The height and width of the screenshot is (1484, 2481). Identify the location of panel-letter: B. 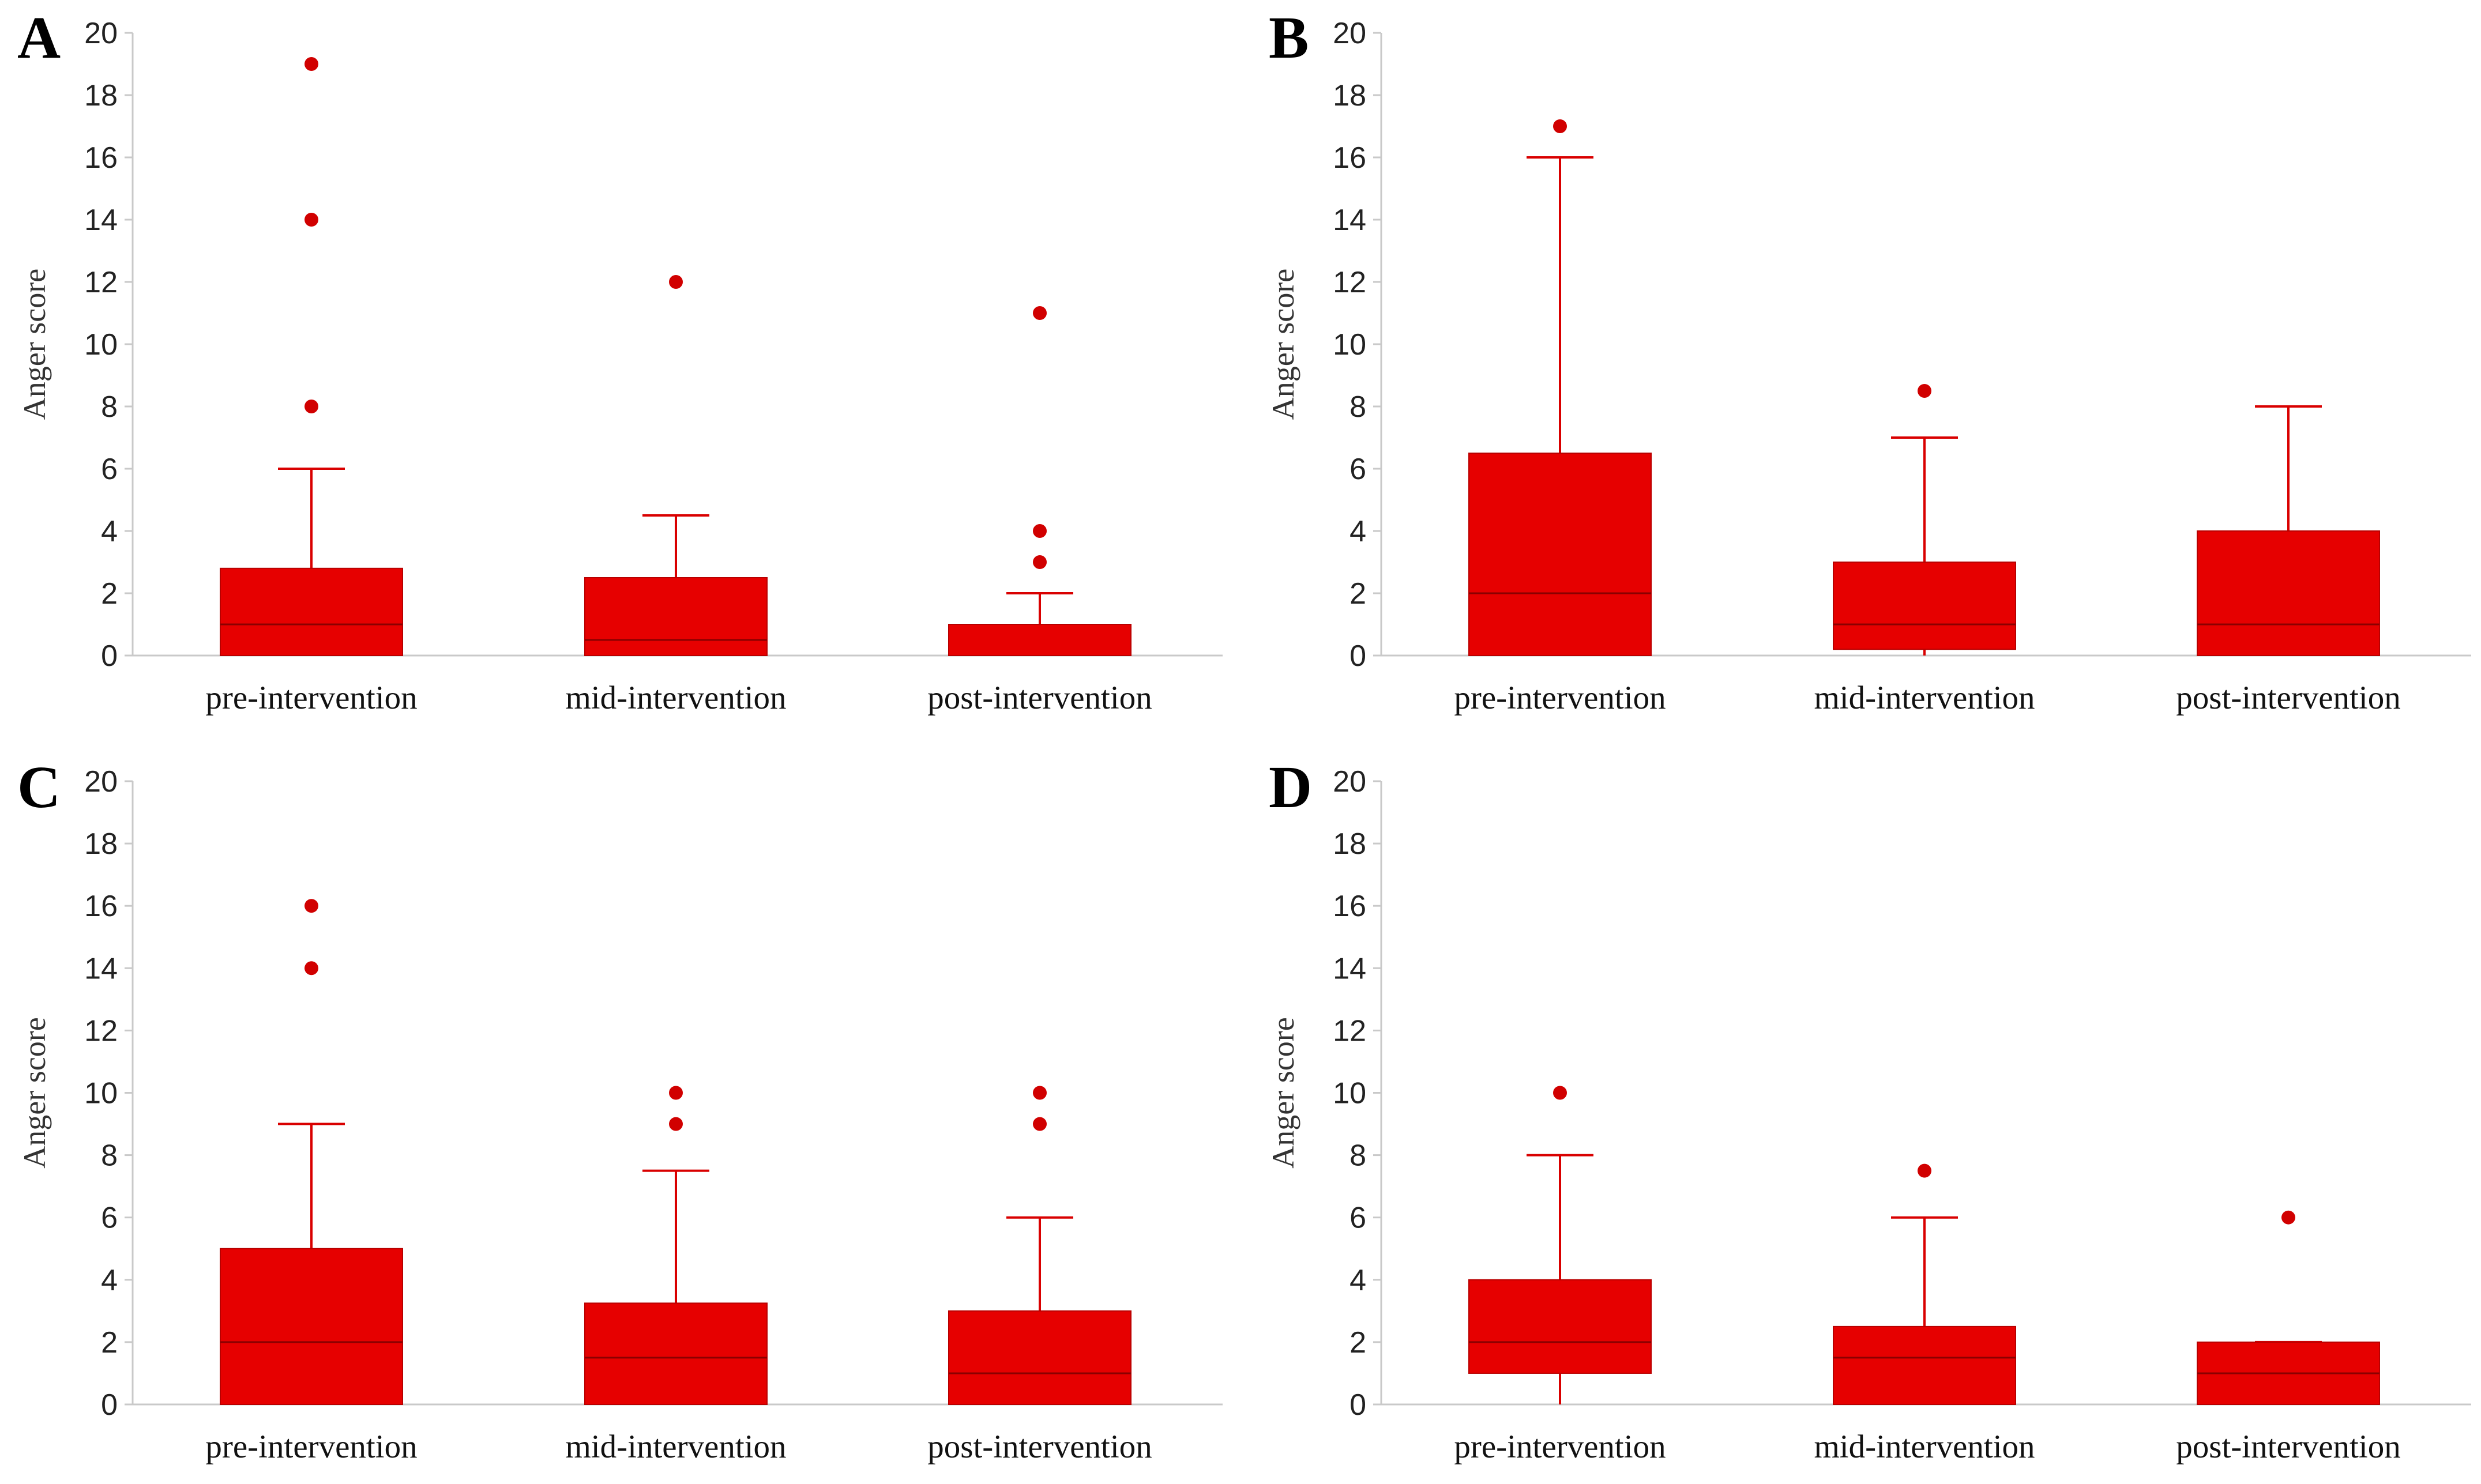
(1289, 38).